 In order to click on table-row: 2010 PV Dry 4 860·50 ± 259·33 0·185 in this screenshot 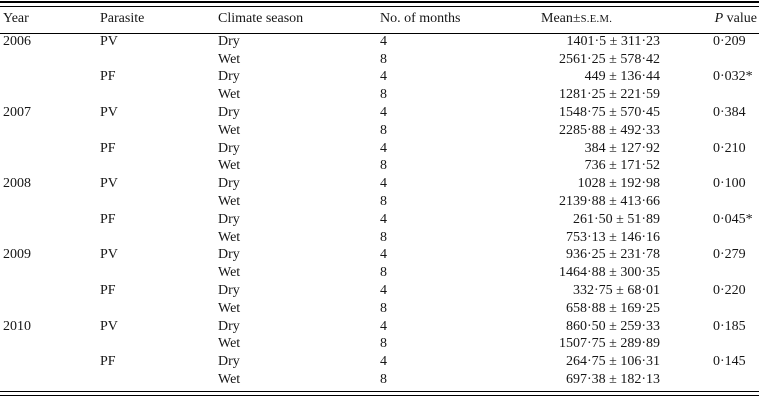, I will do `click(379, 327)`.